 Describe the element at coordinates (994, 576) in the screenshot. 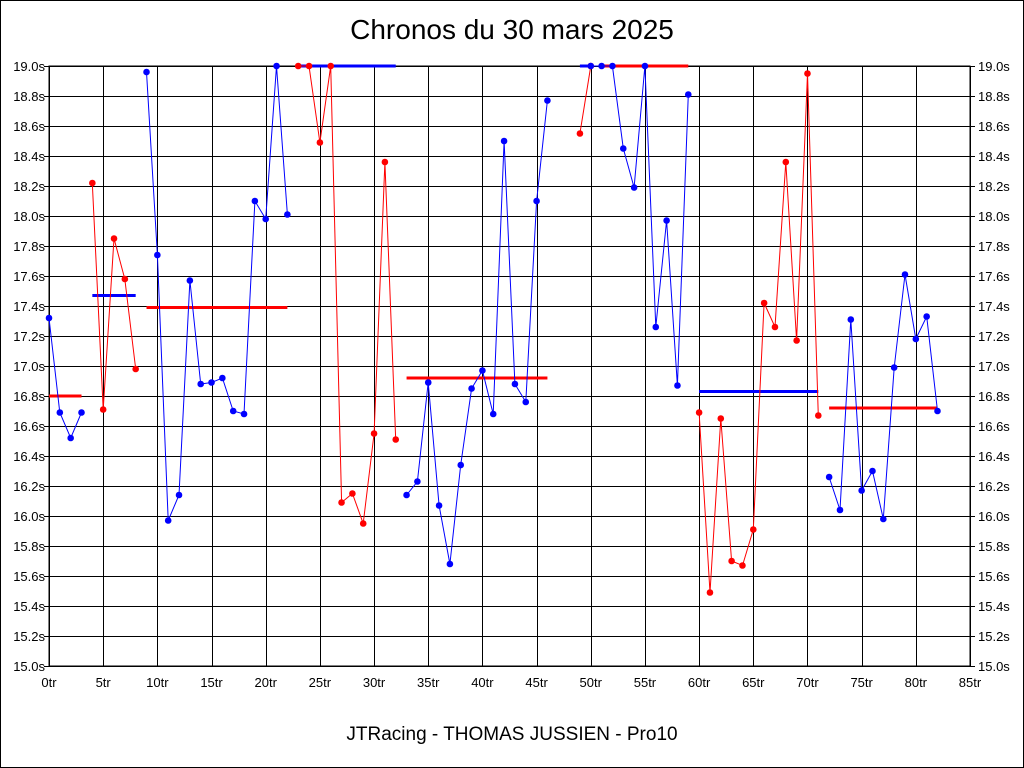

I see `y-tick-label-right: 15.6s` at that location.